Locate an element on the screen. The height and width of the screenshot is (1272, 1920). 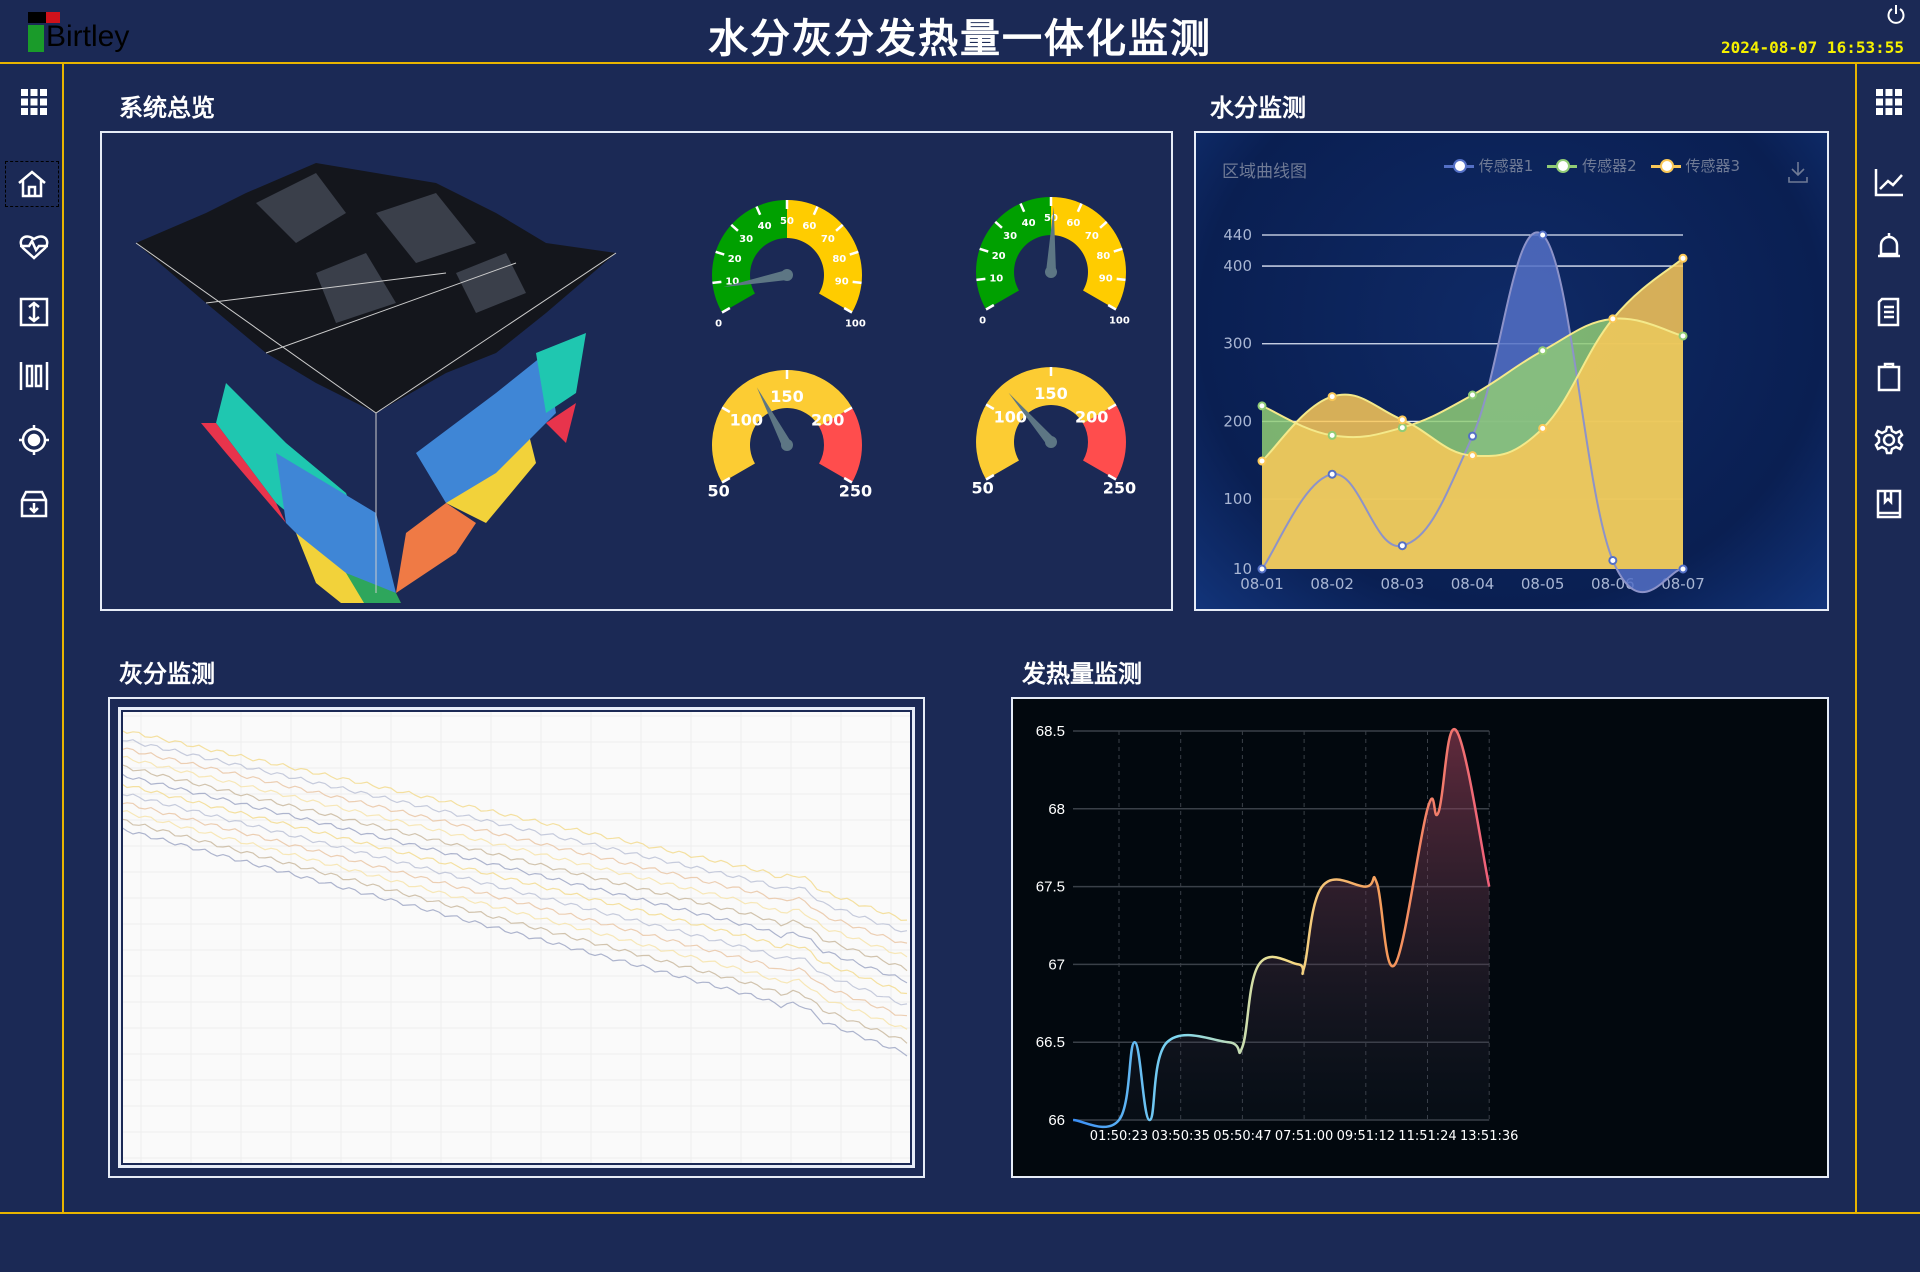
x-tick-label: 07:51:00 is located at coordinates (1304, 1136).